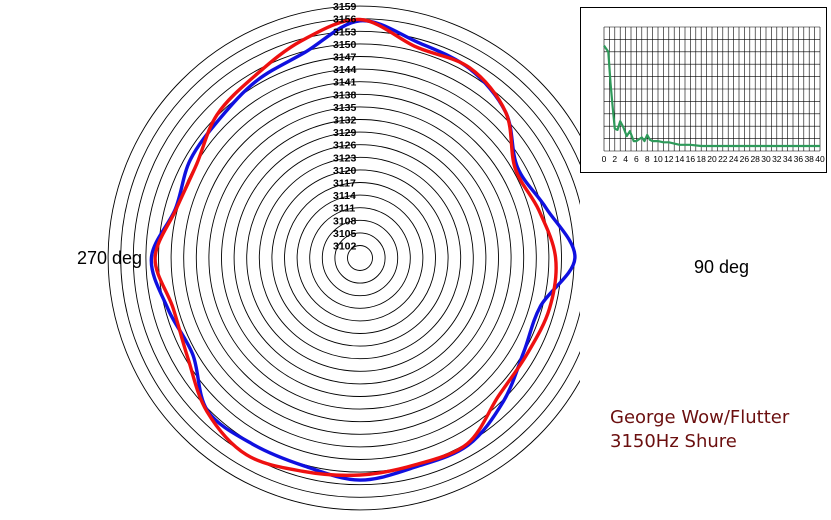 The image size is (831, 520). I want to click on inset-x-tick-label: 16, so click(691, 159).